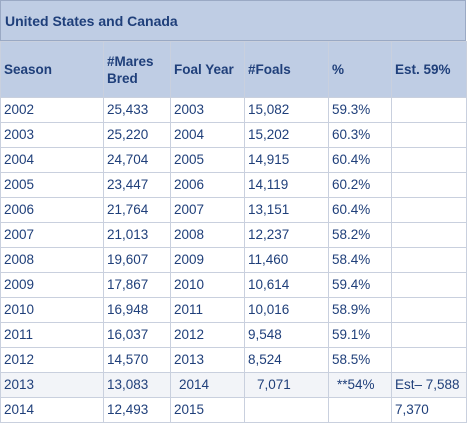  I want to click on percent-cell: 59.4%, so click(360, 285).